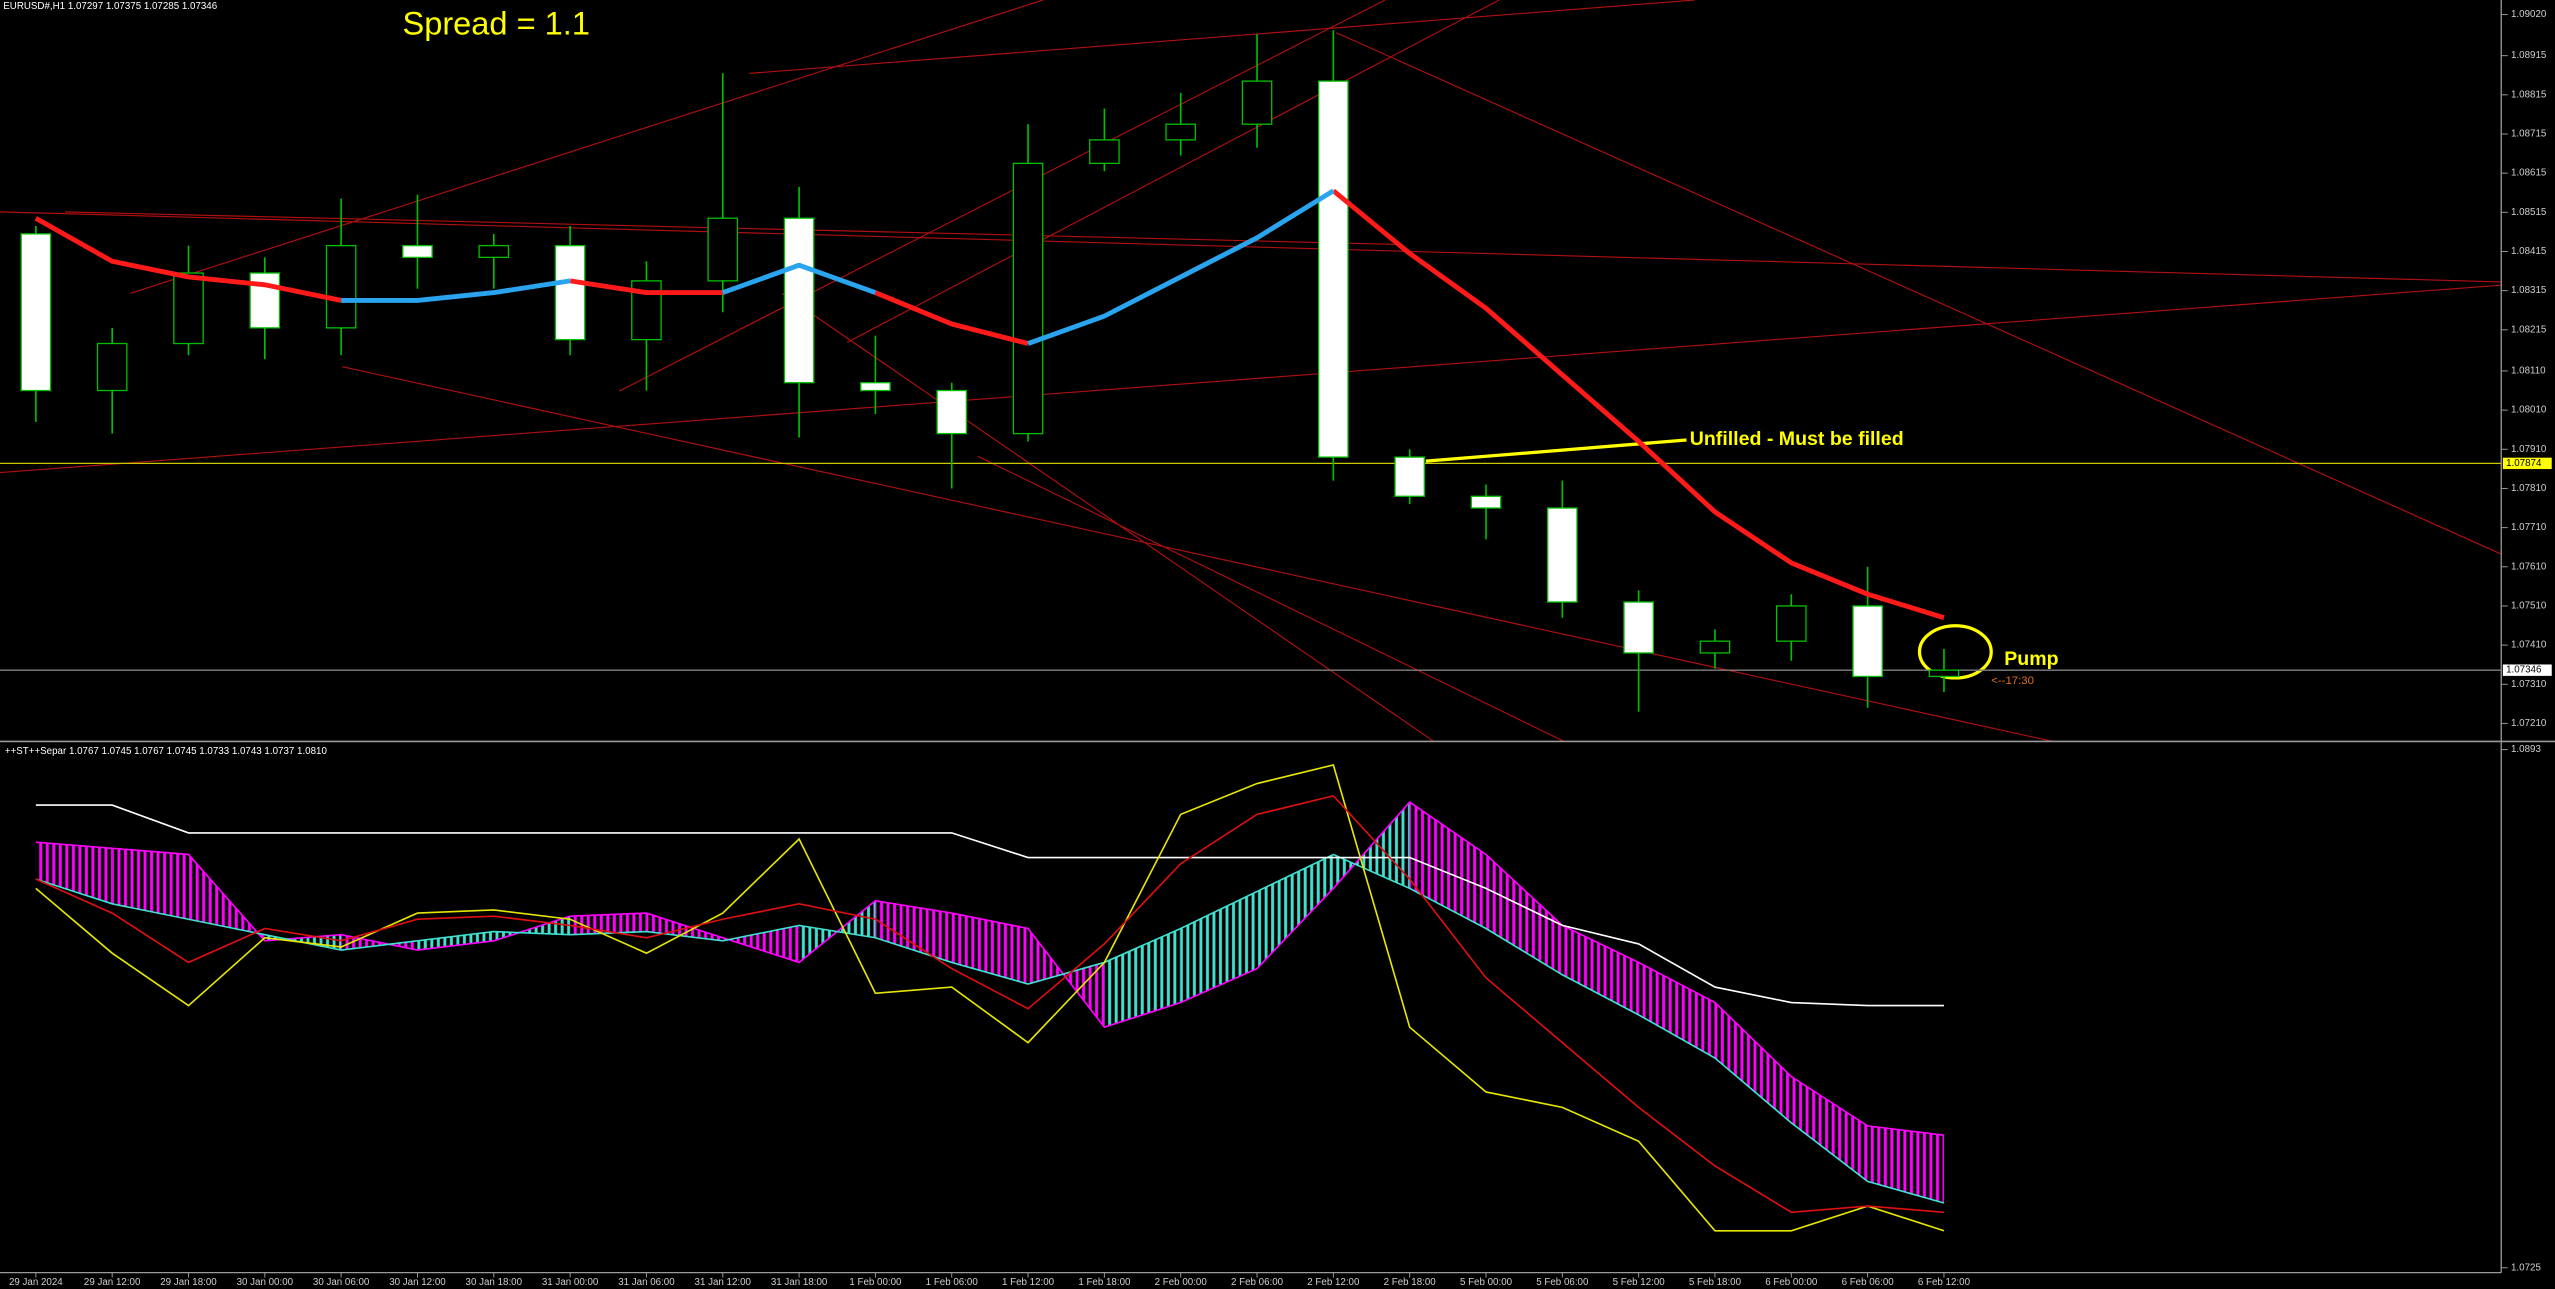 The width and height of the screenshot is (2555, 1289). What do you see at coordinates (1028, 1282) in the screenshot?
I see `x-tick-label: 1 Feb 12:00` at bounding box center [1028, 1282].